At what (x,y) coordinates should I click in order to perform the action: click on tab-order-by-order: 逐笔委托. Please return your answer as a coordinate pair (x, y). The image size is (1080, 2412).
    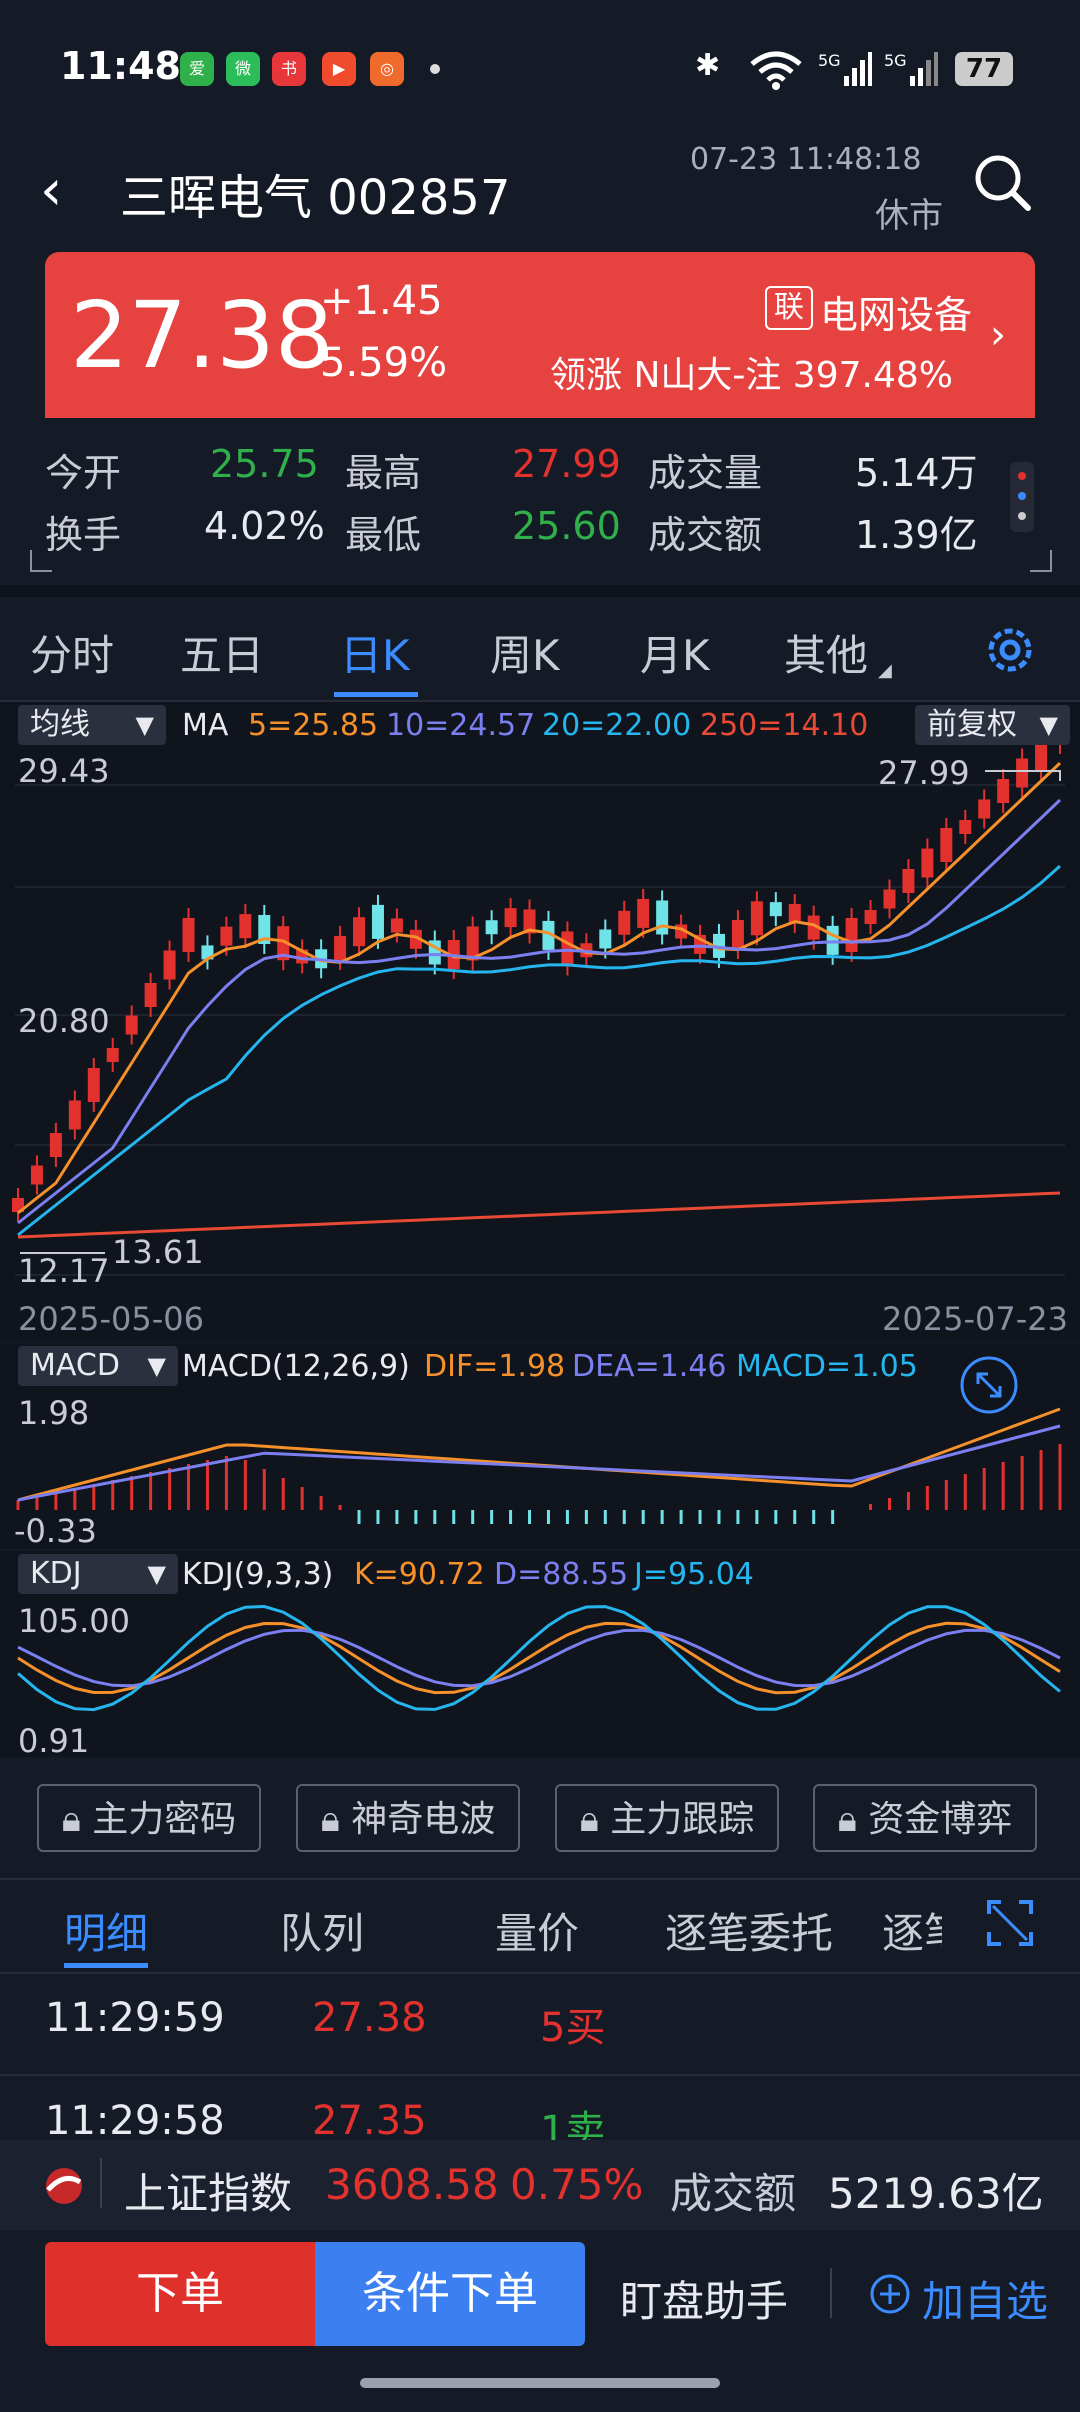
    Looking at the image, I should click on (749, 1933).